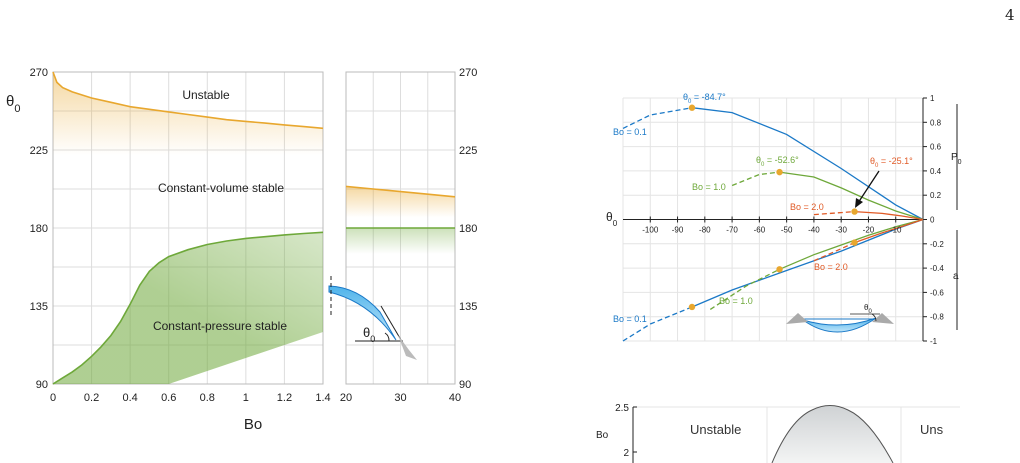 This screenshot has width=1020, height=463. I want to click on bubble-shape, so click(839, 325).